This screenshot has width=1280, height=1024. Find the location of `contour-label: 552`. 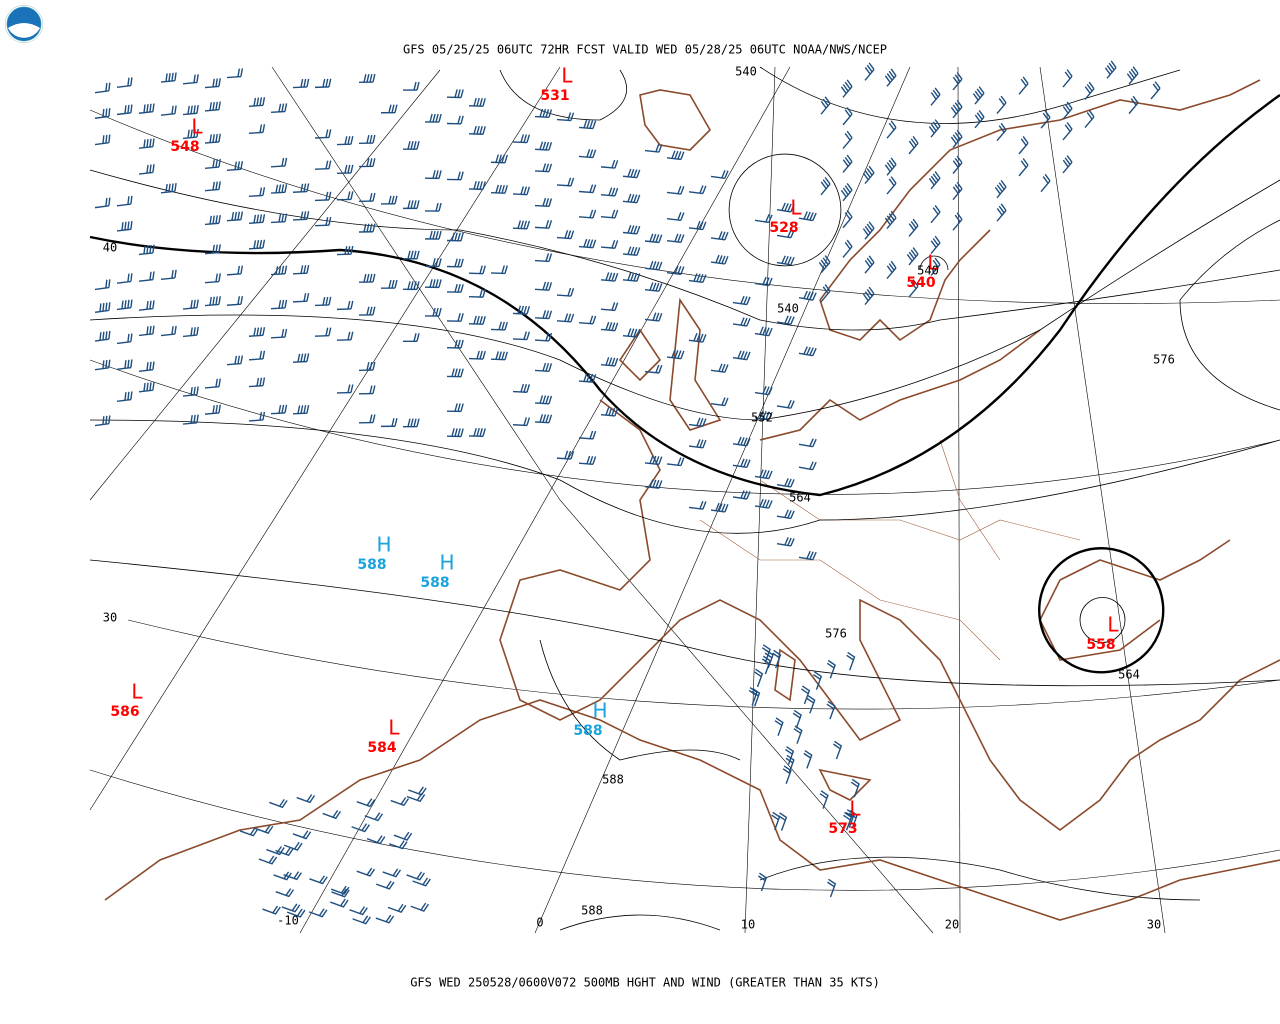

contour-label: 552 is located at coordinates (762, 418).